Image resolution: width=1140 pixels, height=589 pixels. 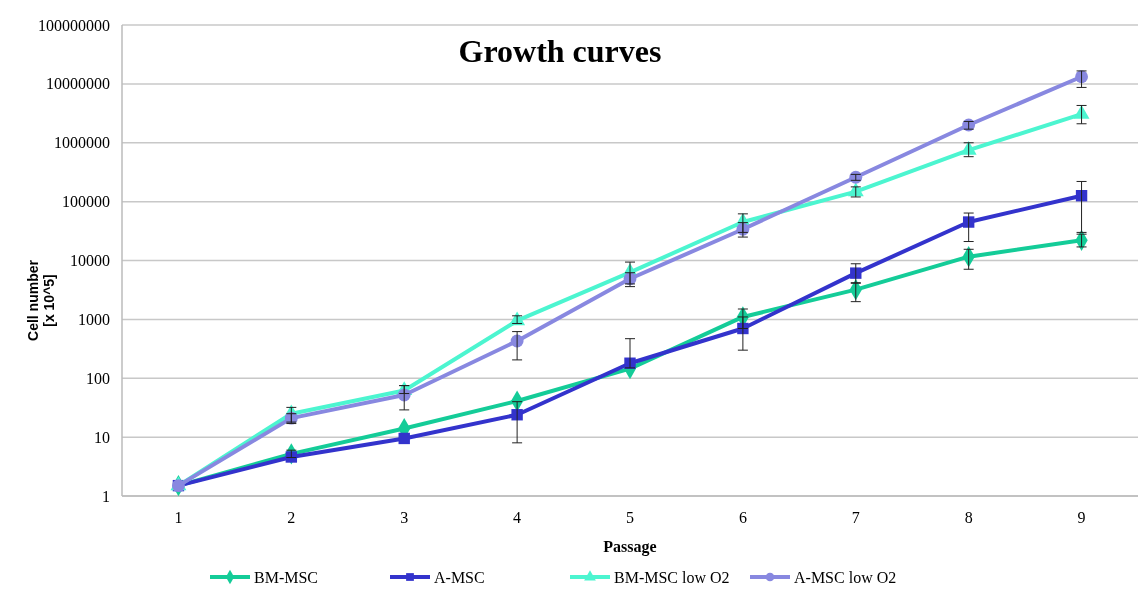 I want to click on x-axis-title: Passage, so click(x=630, y=547).